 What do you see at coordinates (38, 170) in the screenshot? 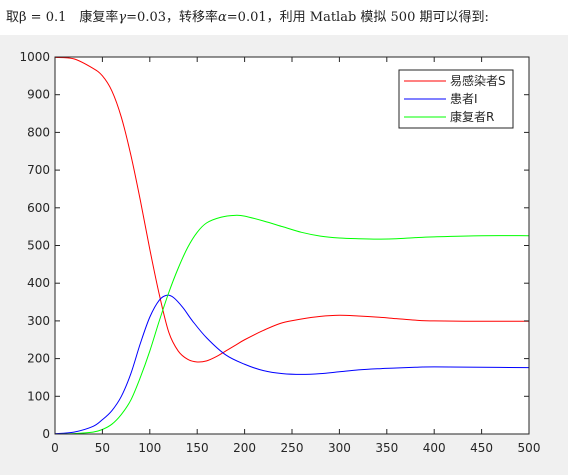
I see `y-tick-label: 700` at bounding box center [38, 170].